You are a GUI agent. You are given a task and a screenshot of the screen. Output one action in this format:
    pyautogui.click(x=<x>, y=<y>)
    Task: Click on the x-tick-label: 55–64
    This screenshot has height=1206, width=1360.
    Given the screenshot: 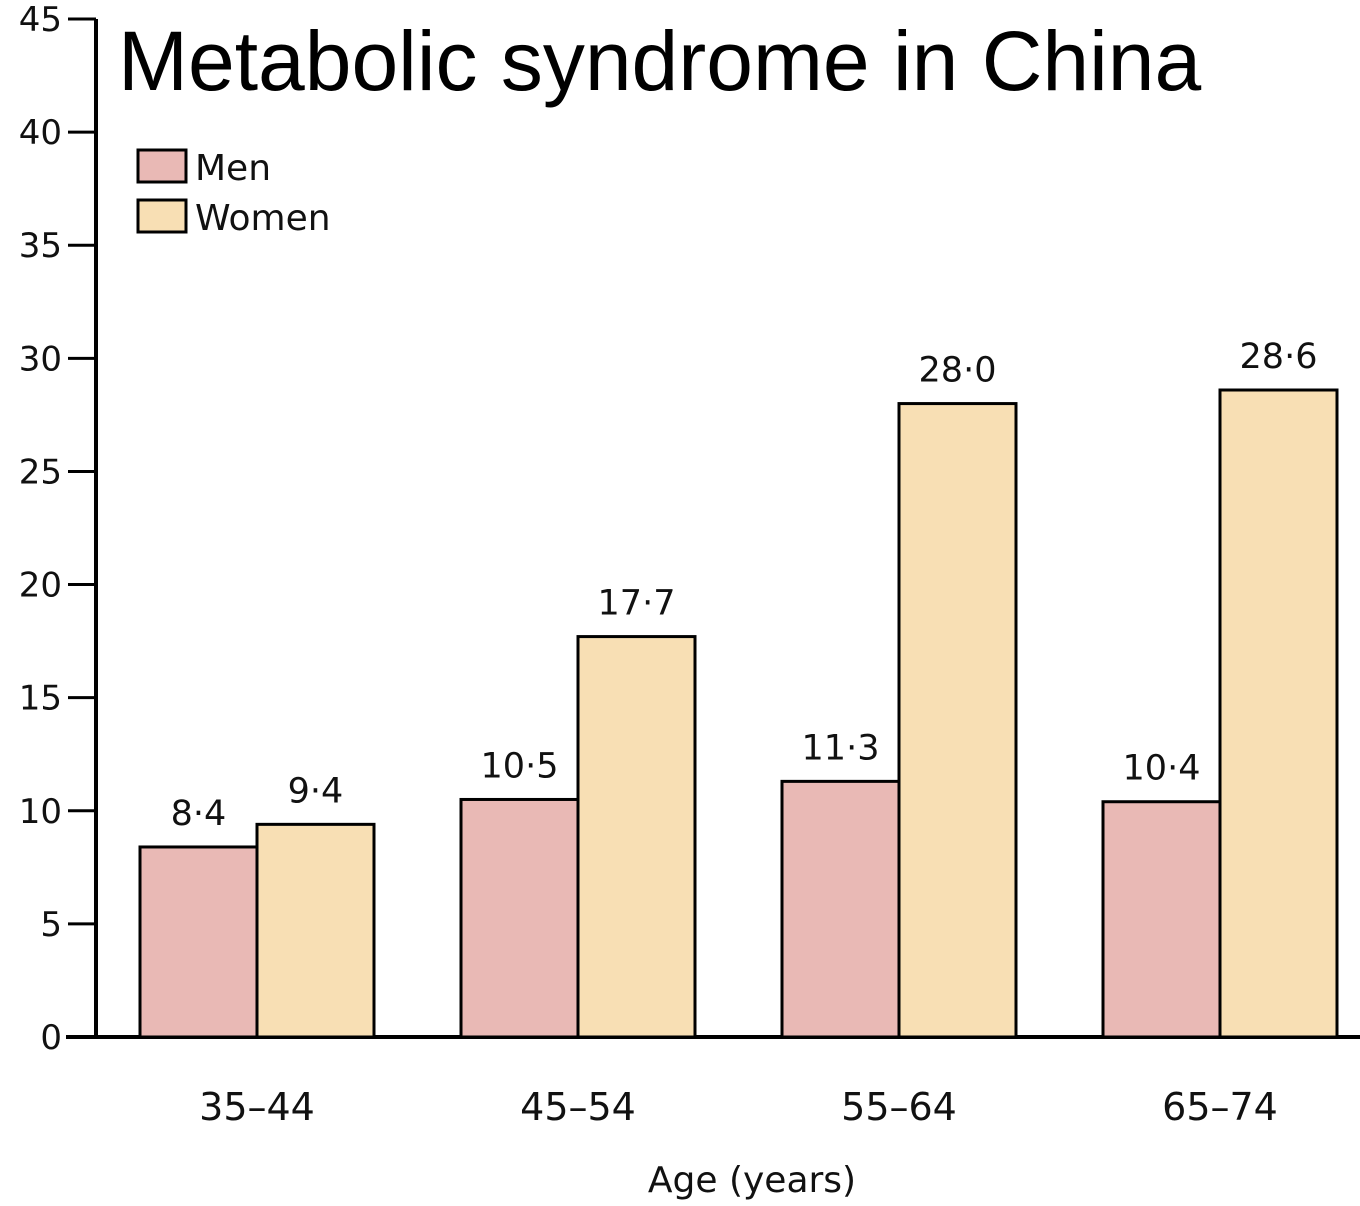 What is the action you would take?
    pyautogui.click(x=899, y=1107)
    